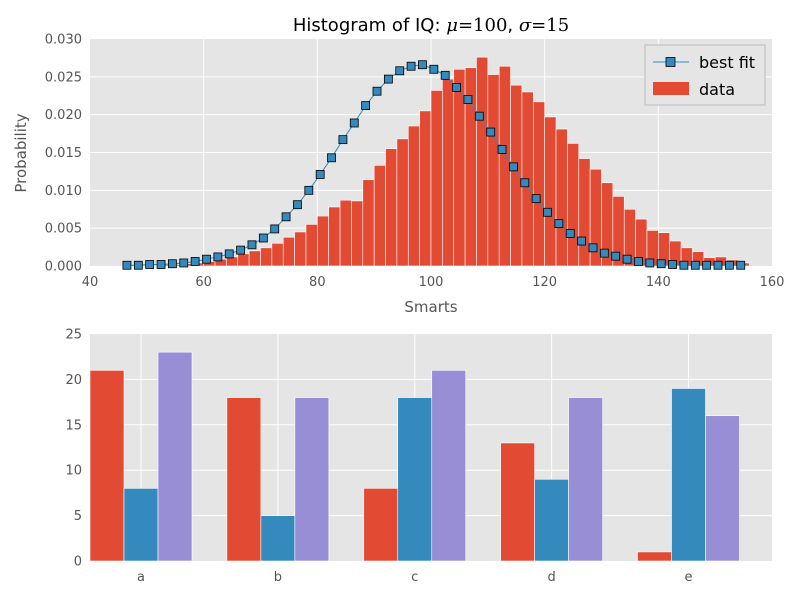  I want to click on grouped-bar-y-tick-label: 25, so click(73, 335).